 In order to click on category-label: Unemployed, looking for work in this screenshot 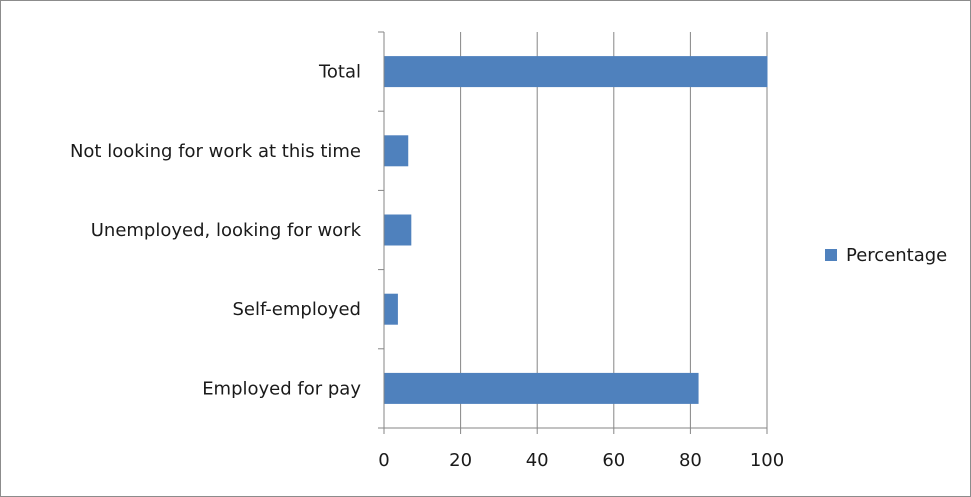, I will do `click(226, 230)`.